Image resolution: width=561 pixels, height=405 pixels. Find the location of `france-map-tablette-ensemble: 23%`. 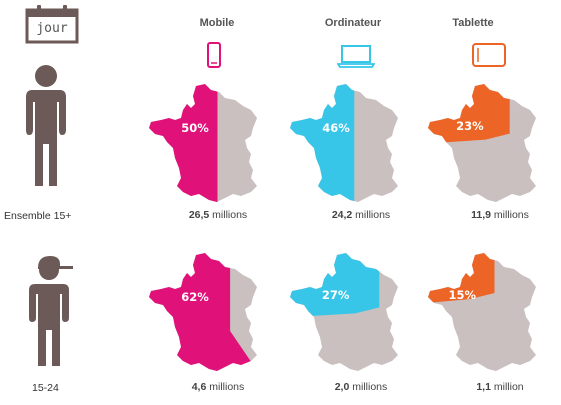

france-map-tablette-ensemble: 23% is located at coordinates (482, 143).